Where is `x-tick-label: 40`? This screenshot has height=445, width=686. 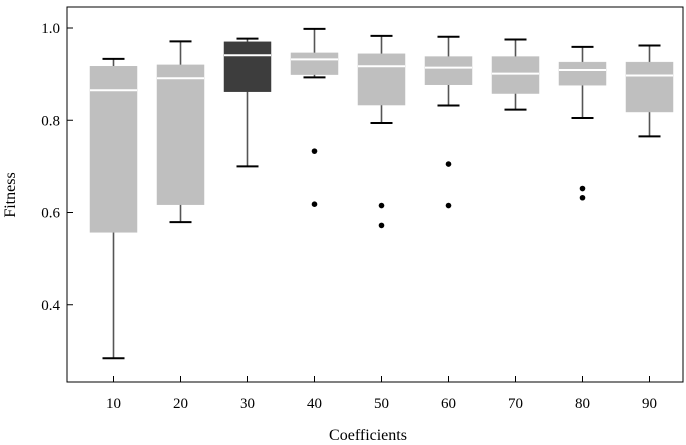 x-tick-label: 40 is located at coordinates (314, 404).